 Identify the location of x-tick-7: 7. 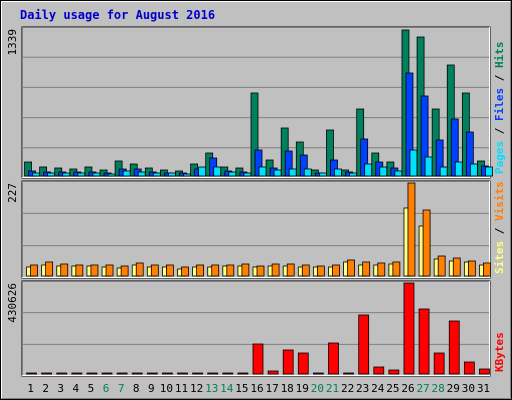
(121, 388).